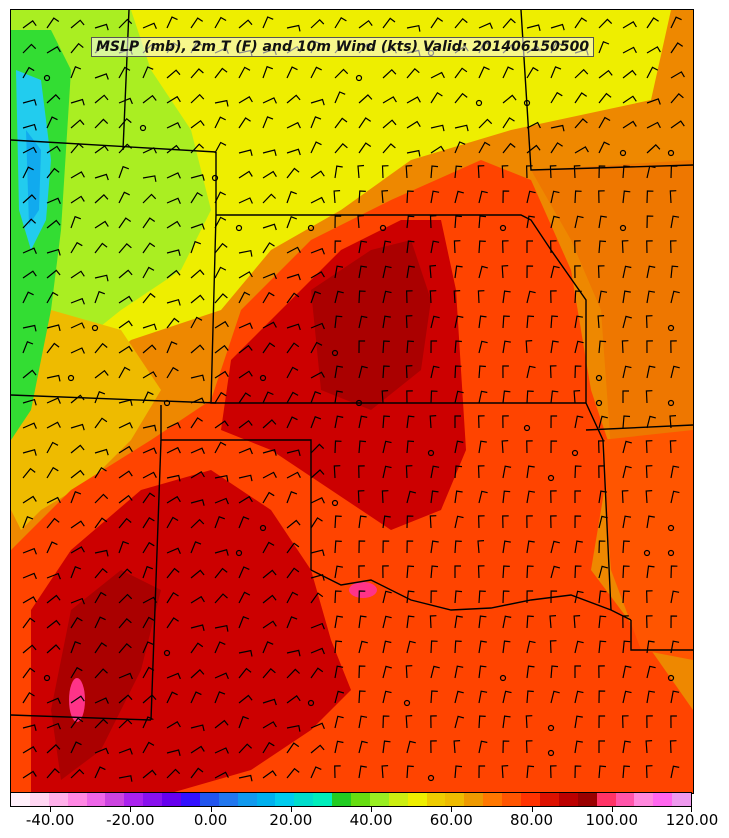  What do you see at coordinates (351, 810) in the screenshot?
I see `colorbar-ticks` at bounding box center [351, 810].